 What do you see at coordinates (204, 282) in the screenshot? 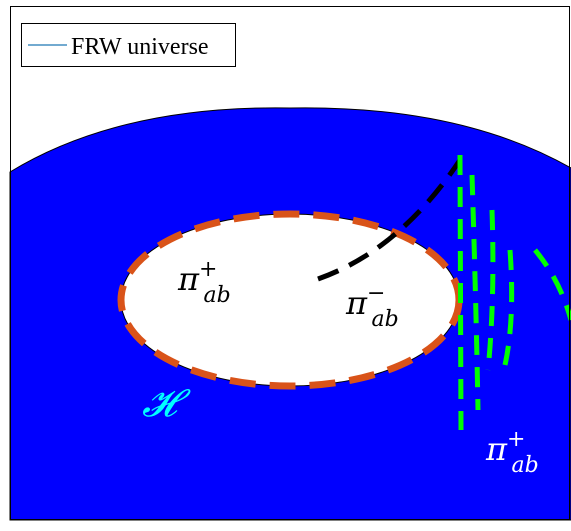
I see `pi-ab-plus-inner-label: π+ ab` at bounding box center [204, 282].